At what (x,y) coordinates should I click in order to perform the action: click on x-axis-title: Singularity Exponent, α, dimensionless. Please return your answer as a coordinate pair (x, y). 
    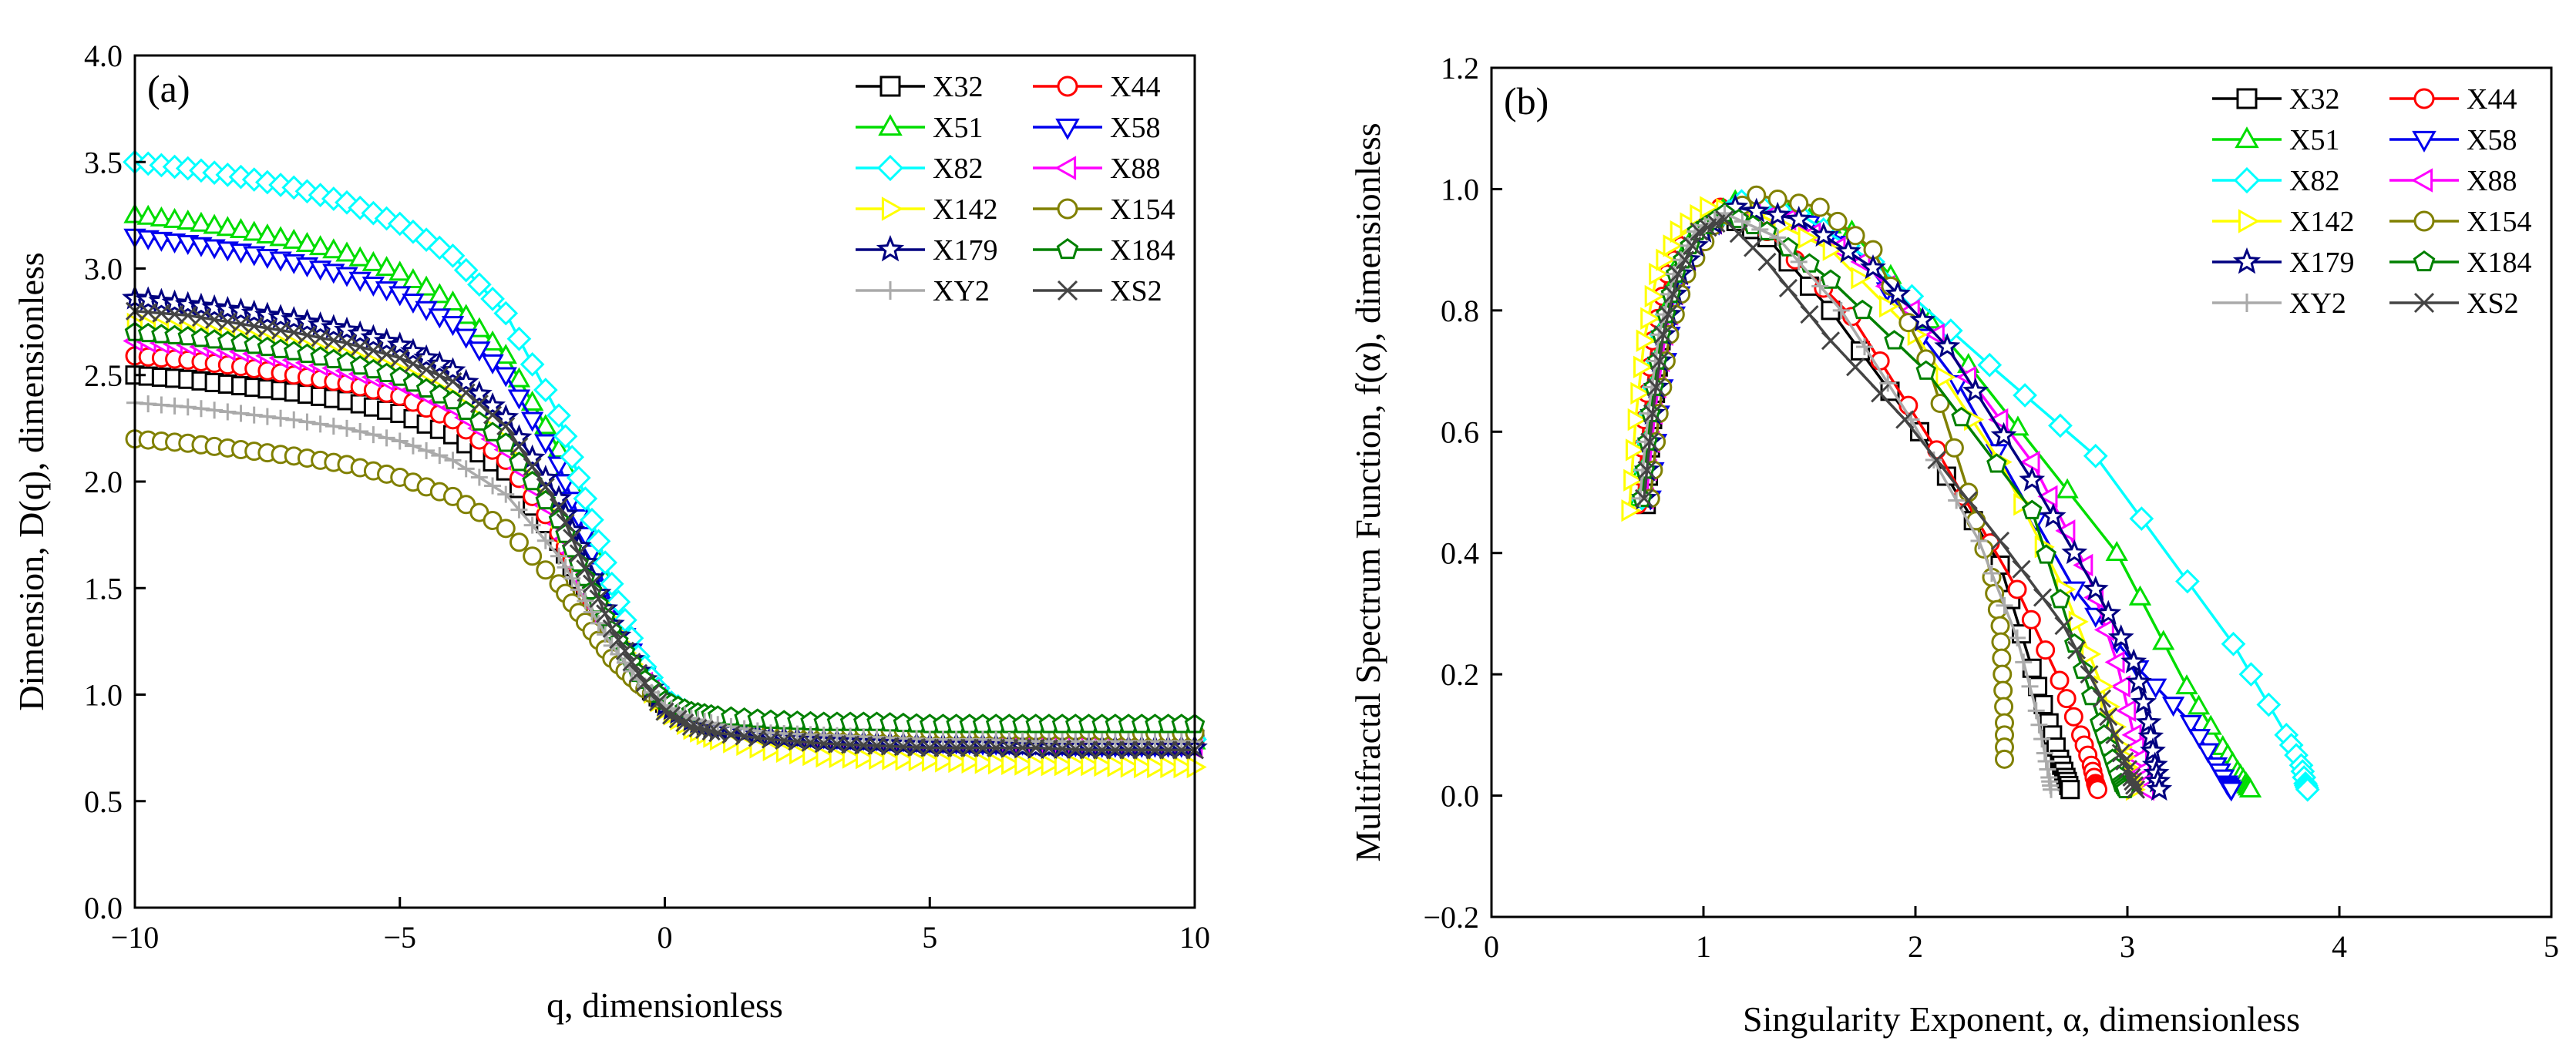
    Looking at the image, I should click on (2021, 1019).